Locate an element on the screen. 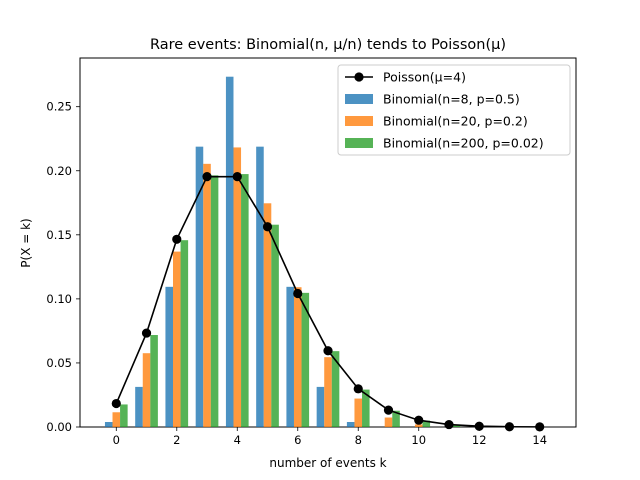 This screenshot has height=480, width=640. y-tick-label: 0.20 is located at coordinates (59, 171).